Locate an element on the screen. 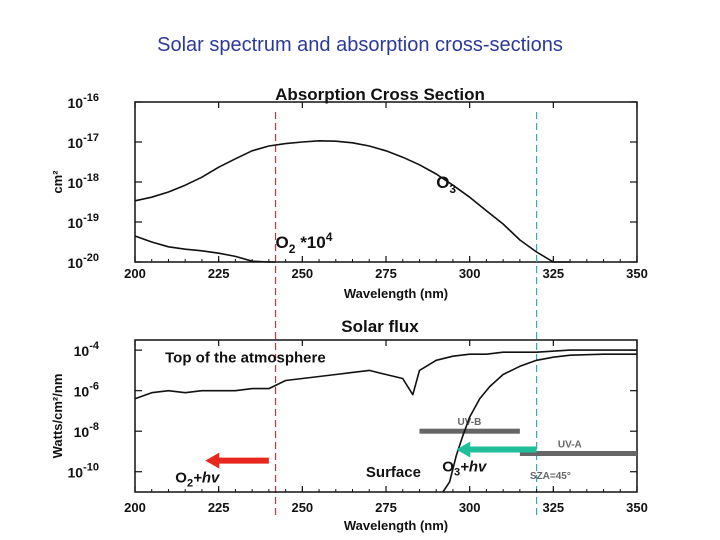 The height and width of the screenshot is (540, 720). y-tick-label: 10⁻⁶ is located at coordinates (86, 390).